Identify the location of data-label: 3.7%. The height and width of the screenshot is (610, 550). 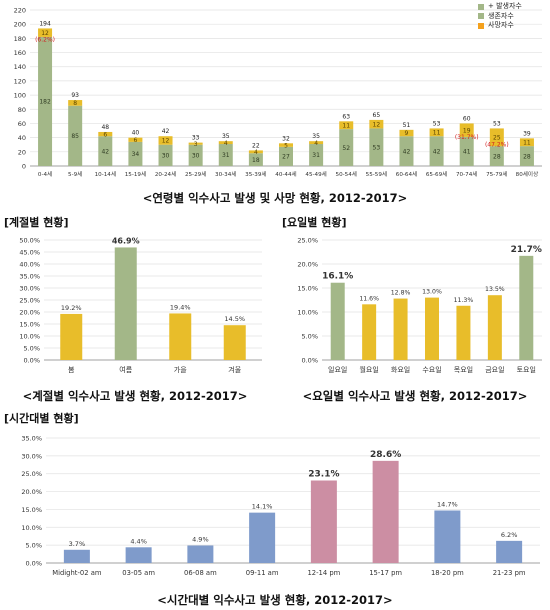
(77, 544).